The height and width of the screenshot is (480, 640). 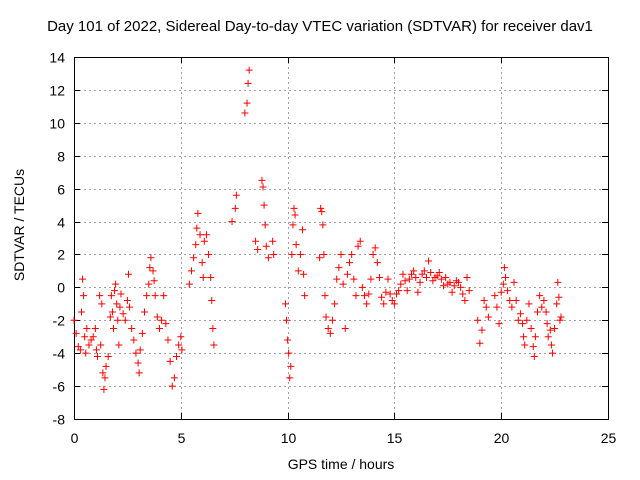 I want to click on y-tick-label: 0, so click(x=61, y=288).